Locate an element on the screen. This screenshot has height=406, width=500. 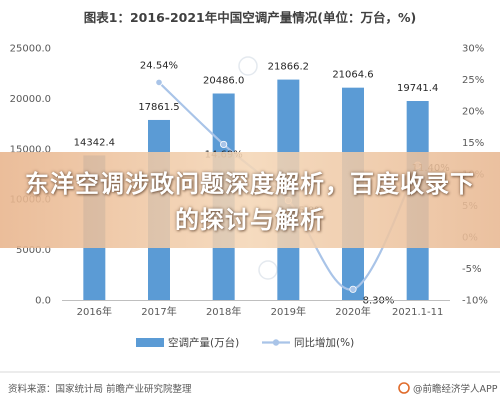
y-left-tick-label: 0.0 is located at coordinates (43, 301).